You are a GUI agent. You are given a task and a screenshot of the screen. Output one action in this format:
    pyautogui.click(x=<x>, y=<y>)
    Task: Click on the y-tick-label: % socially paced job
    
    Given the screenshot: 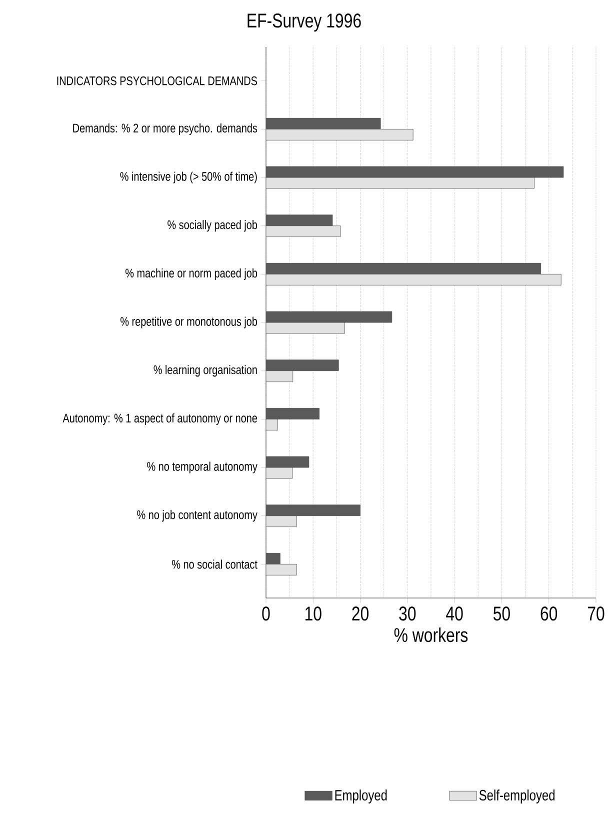 What is the action you would take?
    pyautogui.click(x=213, y=226)
    